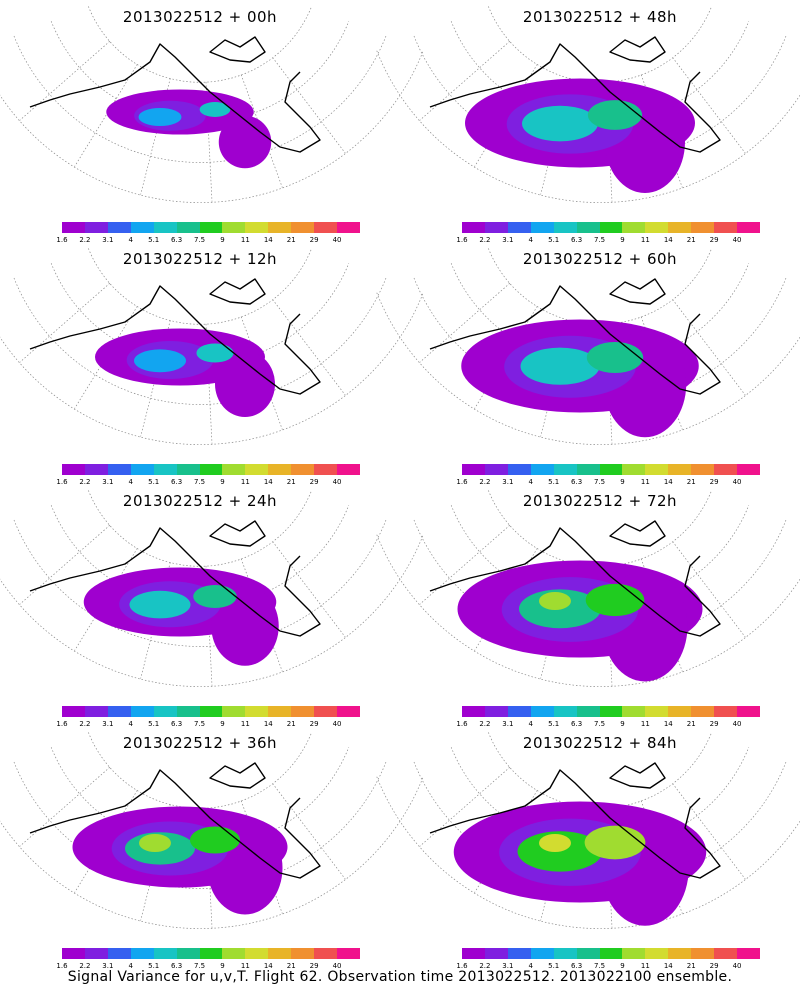 The height and width of the screenshot is (1000, 800). Describe the element at coordinates (530, 240) in the screenshot. I see `colorbar-tick-label: 4` at that location.